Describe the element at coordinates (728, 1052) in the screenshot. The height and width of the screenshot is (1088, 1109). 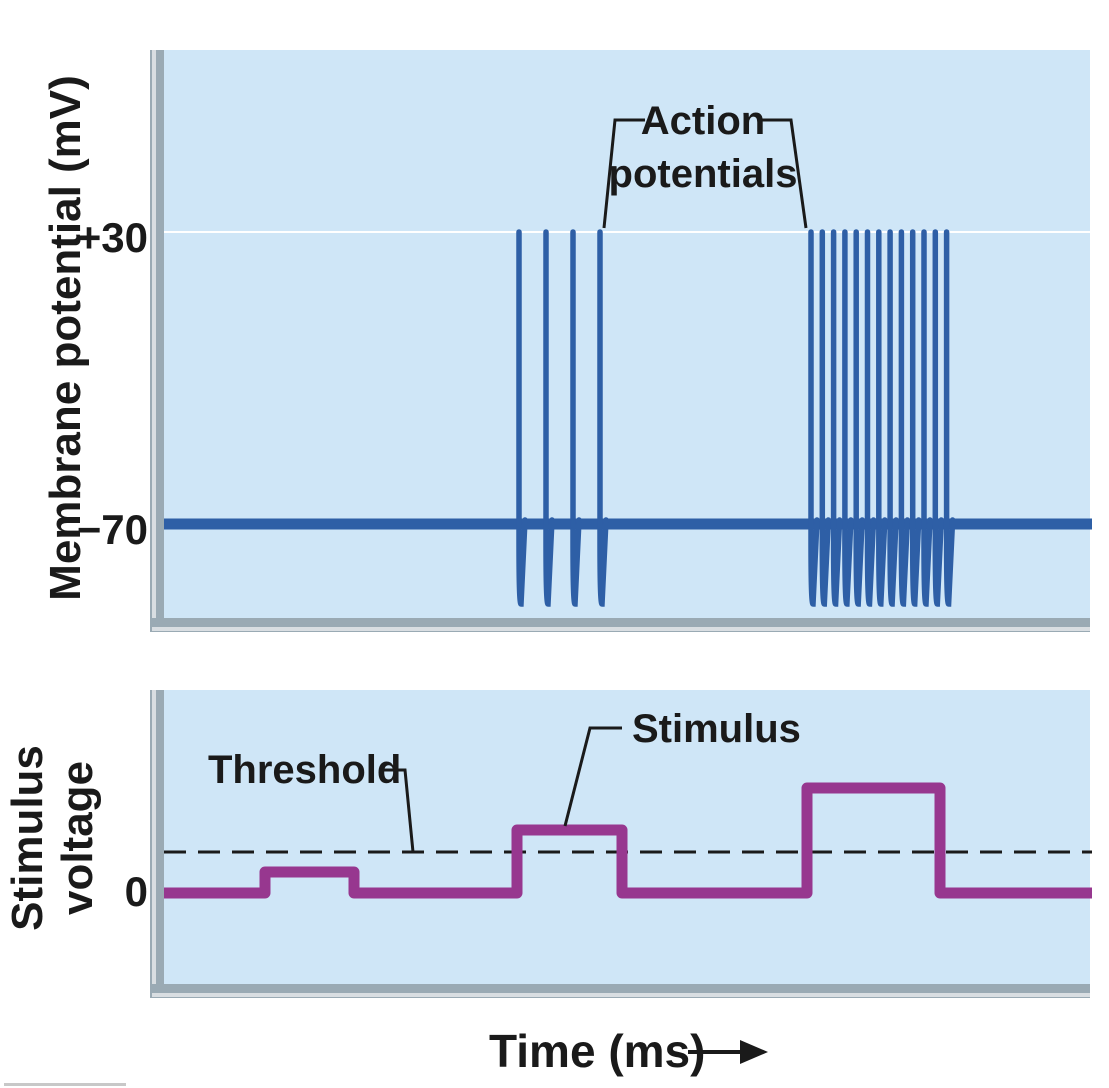
I see `time-arrow-icon` at that location.